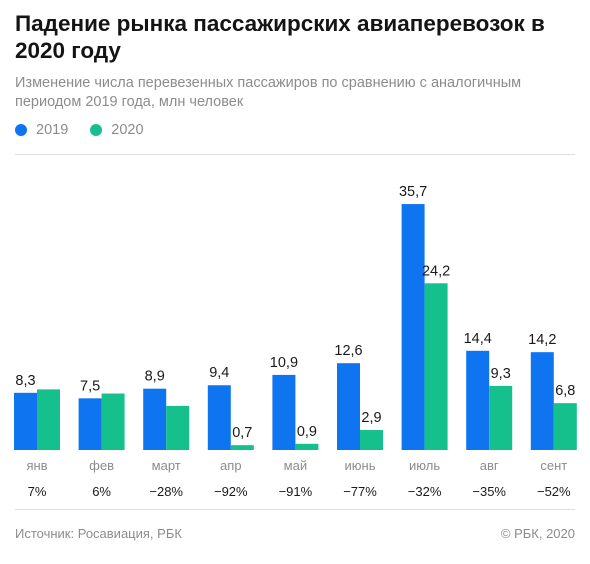  I want to click on legend: 2019 2020, so click(90, 130).